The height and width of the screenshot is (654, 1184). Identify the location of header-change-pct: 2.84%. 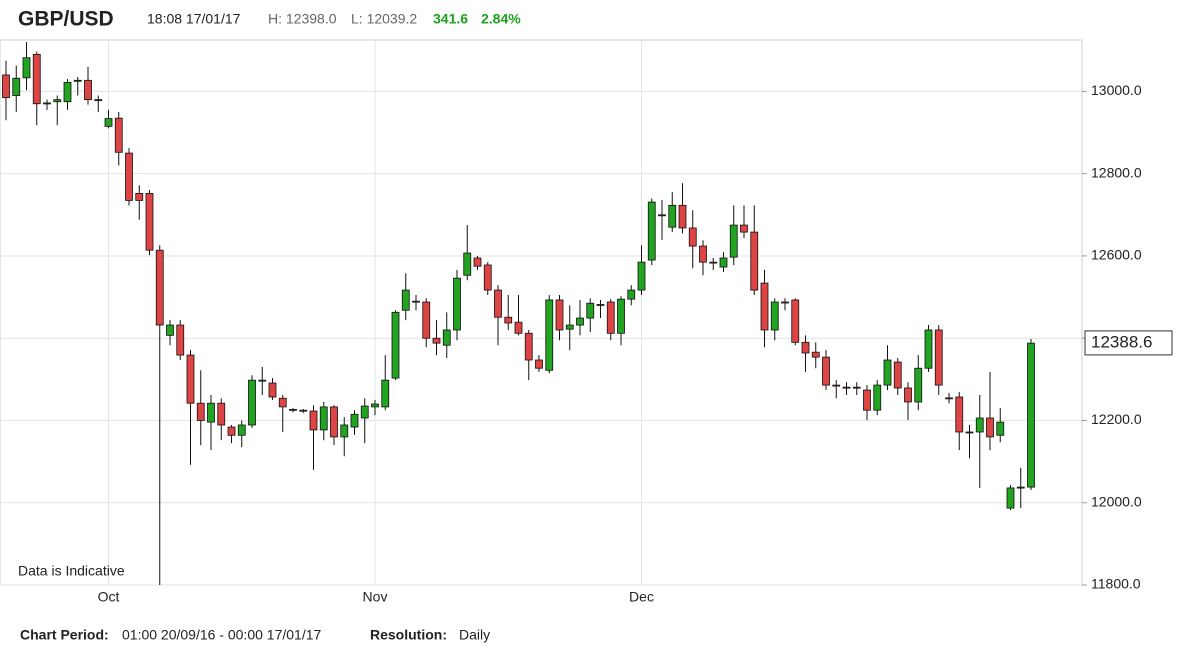
(501, 19).